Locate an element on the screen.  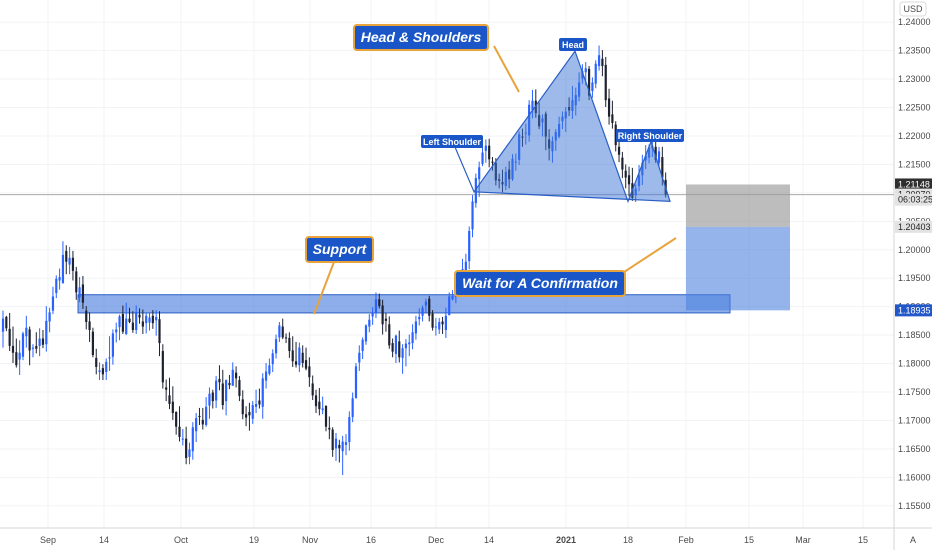
y-tick-label: 1.15500 is located at coordinates (914, 506).